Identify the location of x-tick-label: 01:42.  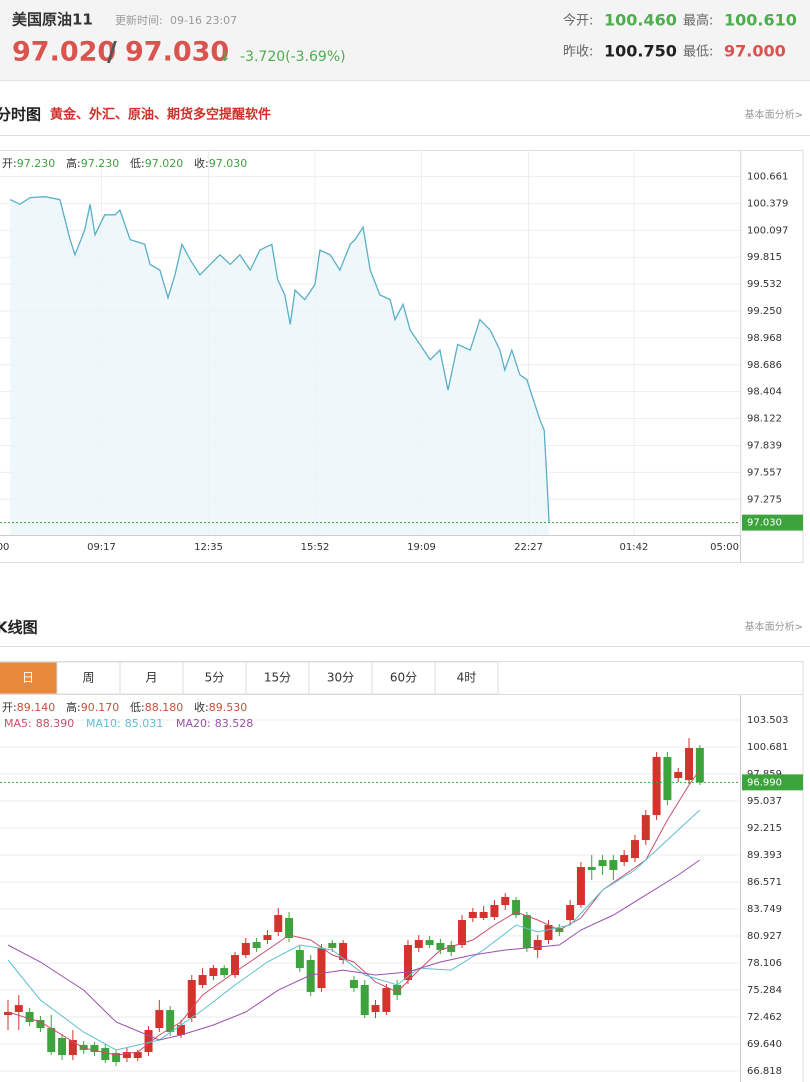
(634, 547).